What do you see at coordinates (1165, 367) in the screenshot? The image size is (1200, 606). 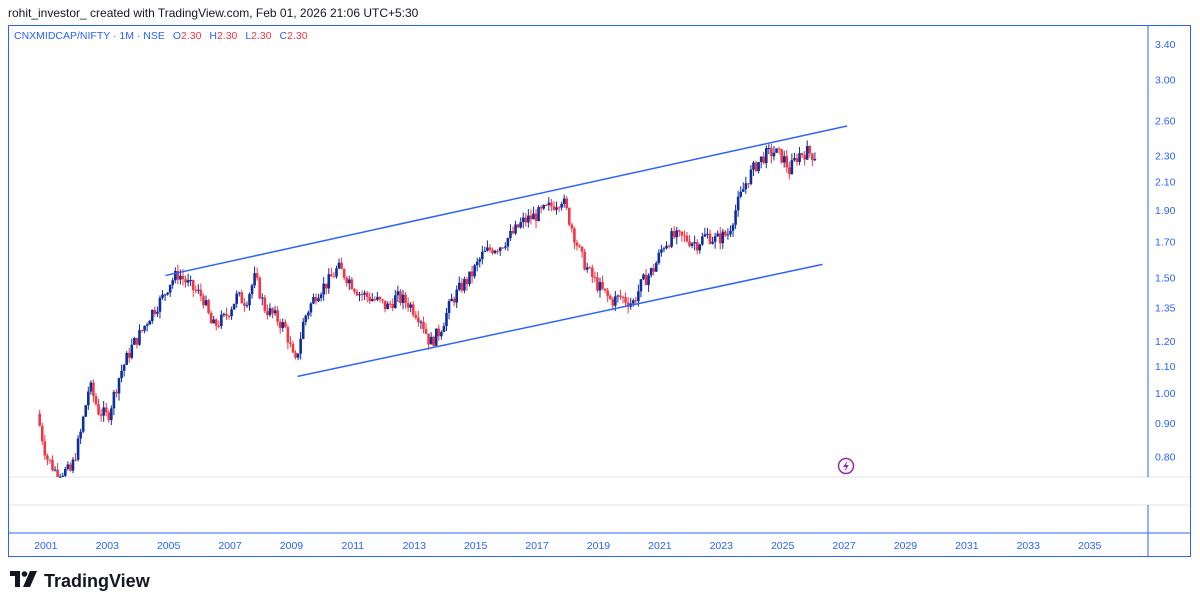 I see `y-tick-label: 1.10` at bounding box center [1165, 367].